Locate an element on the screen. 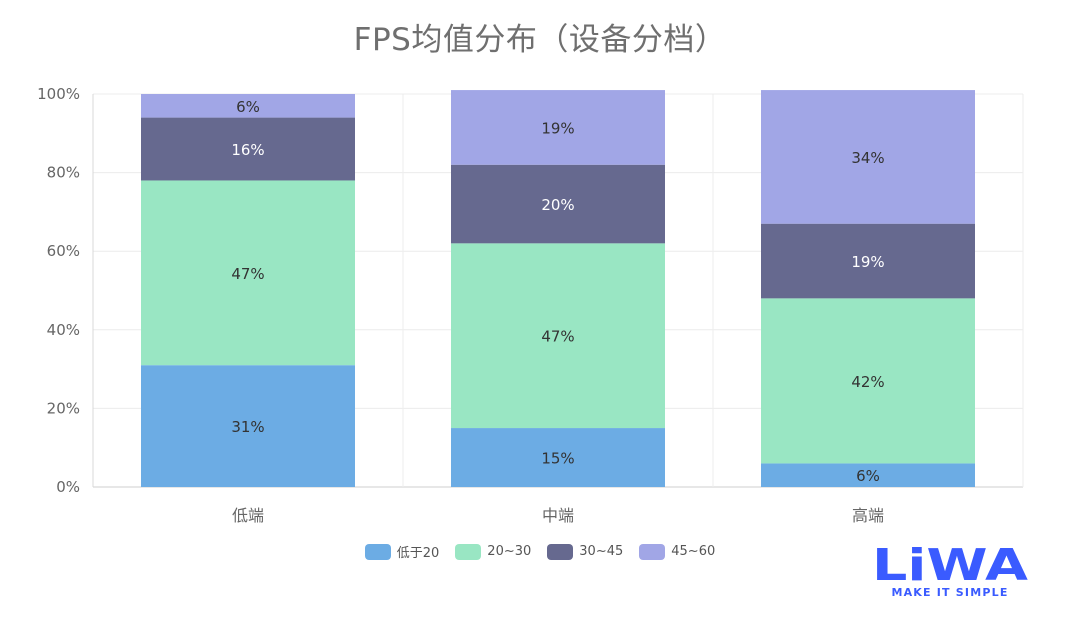  data-label: 15% is located at coordinates (557, 459).